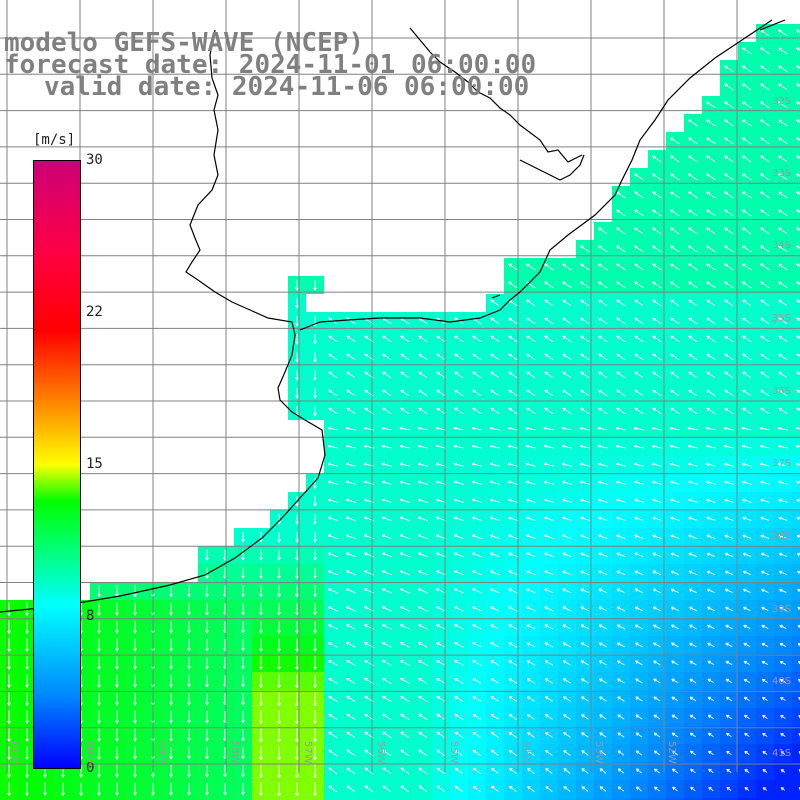  I want to click on lon-label: 60W, so click(89, 752).